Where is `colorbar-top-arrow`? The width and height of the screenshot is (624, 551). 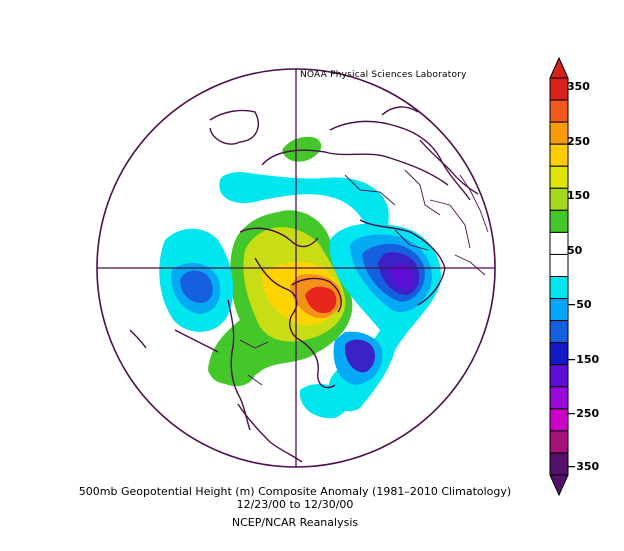 colorbar-top-arrow is located at coordinates (559, 67).